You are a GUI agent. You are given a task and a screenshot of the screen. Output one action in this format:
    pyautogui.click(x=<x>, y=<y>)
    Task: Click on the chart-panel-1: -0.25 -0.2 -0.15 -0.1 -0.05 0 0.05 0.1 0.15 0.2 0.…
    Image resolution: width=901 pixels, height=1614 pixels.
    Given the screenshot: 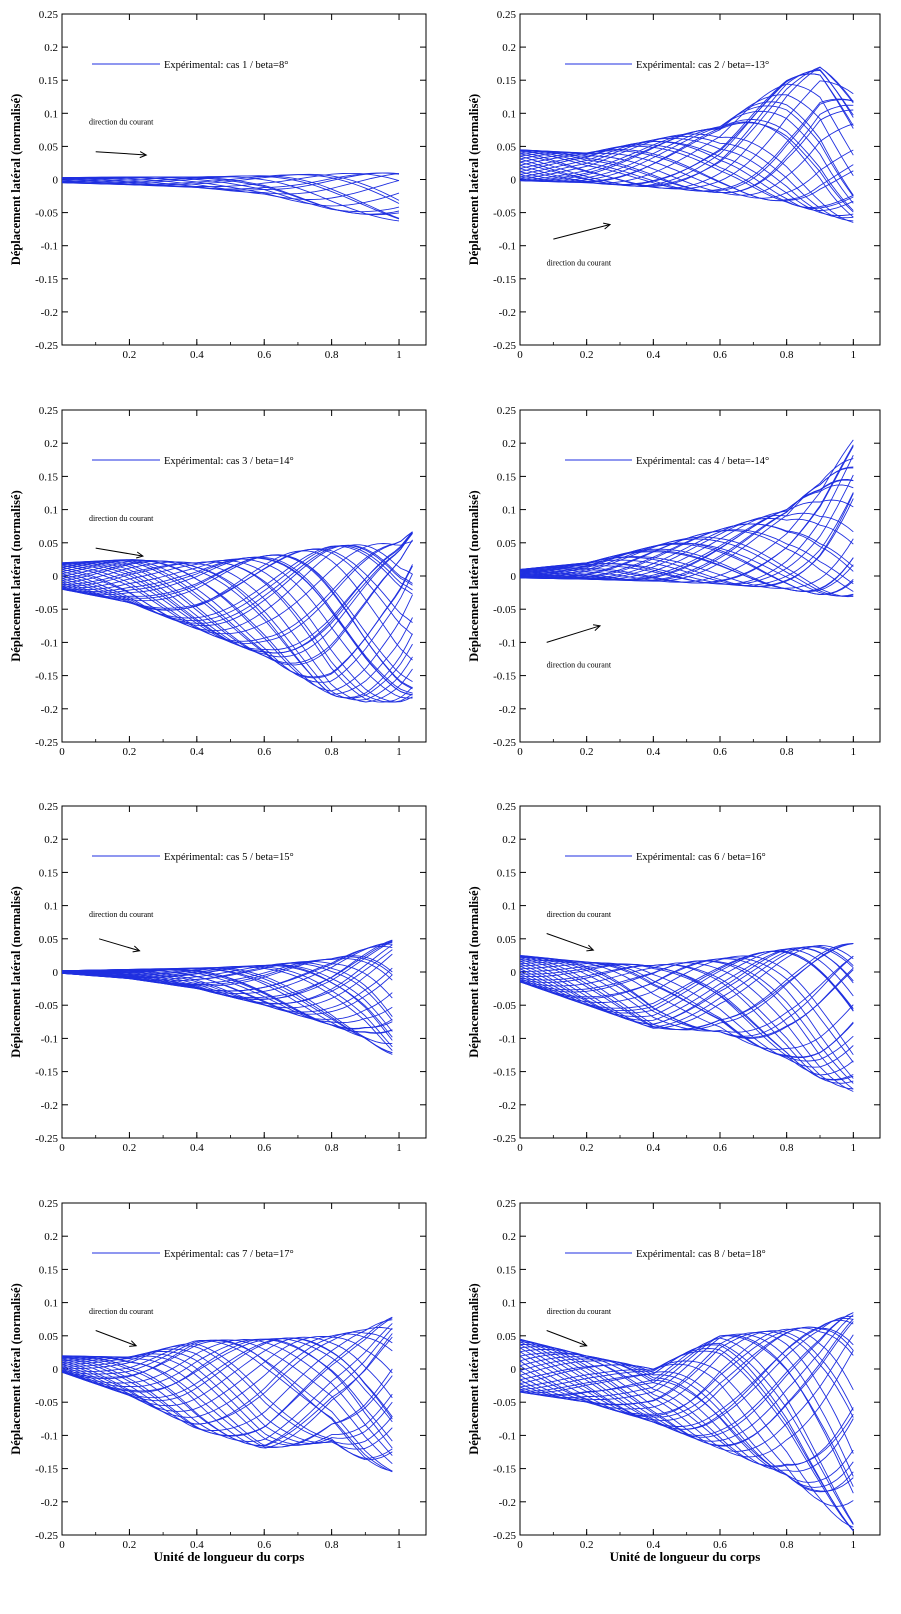 What is the action you would take?
    pyautogui.click(x=218, y=185)
    